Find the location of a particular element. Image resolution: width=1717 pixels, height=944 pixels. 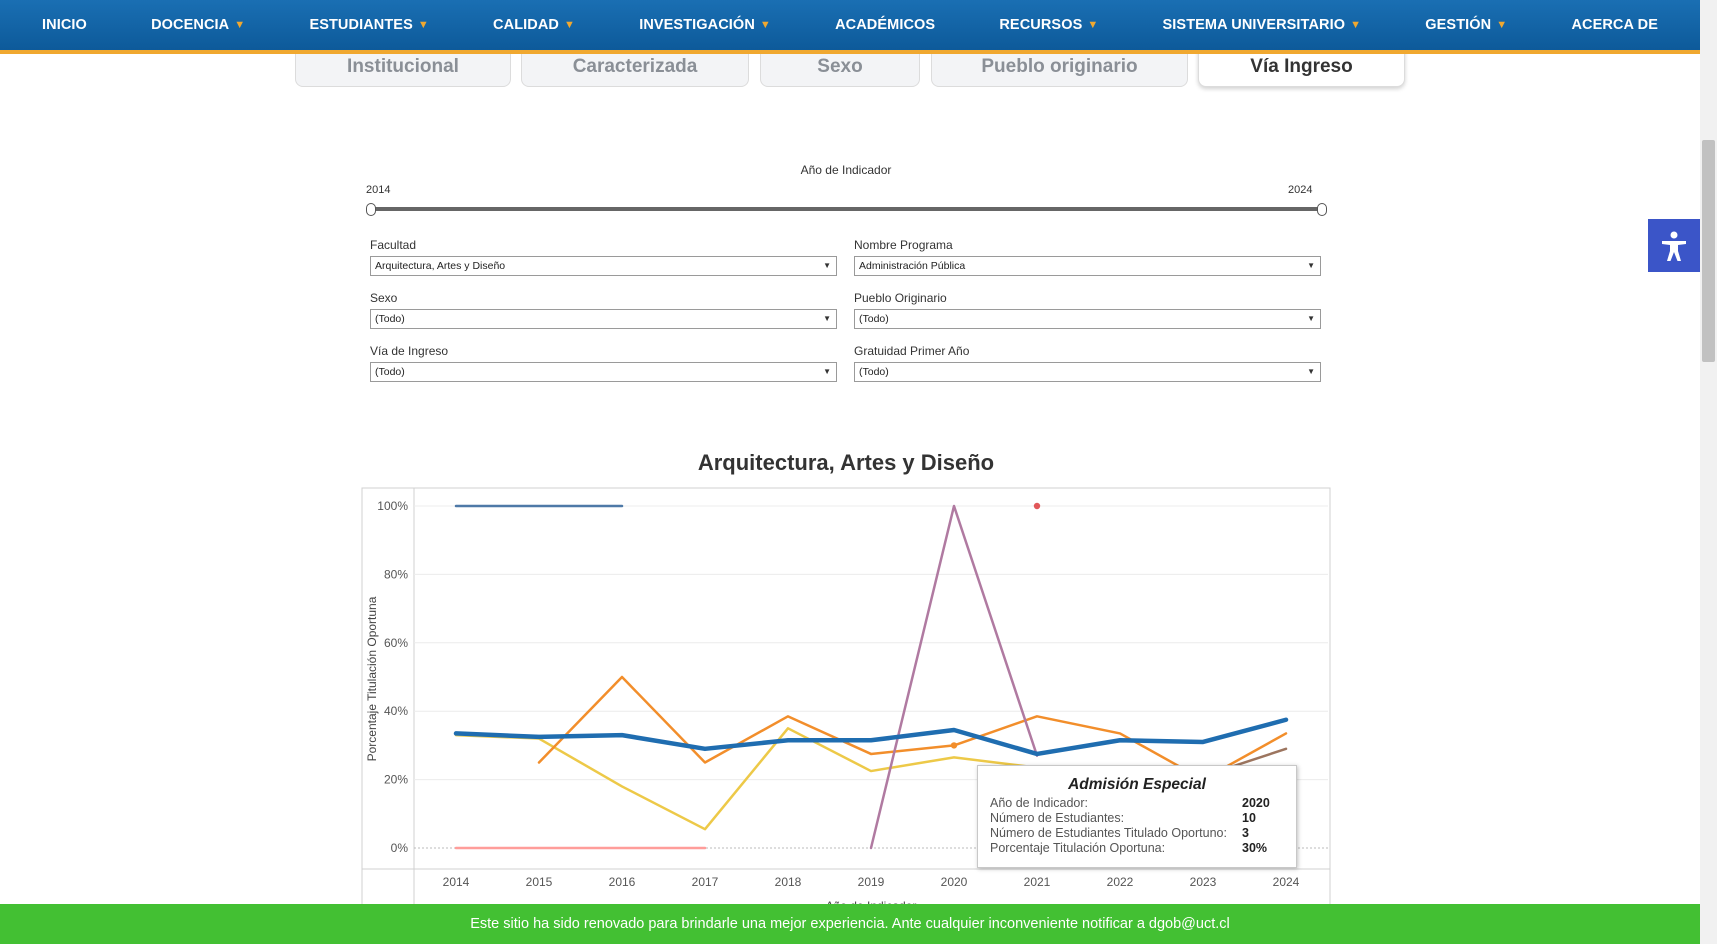

y-tick-label: 60% is located at coordinates (396, 643).